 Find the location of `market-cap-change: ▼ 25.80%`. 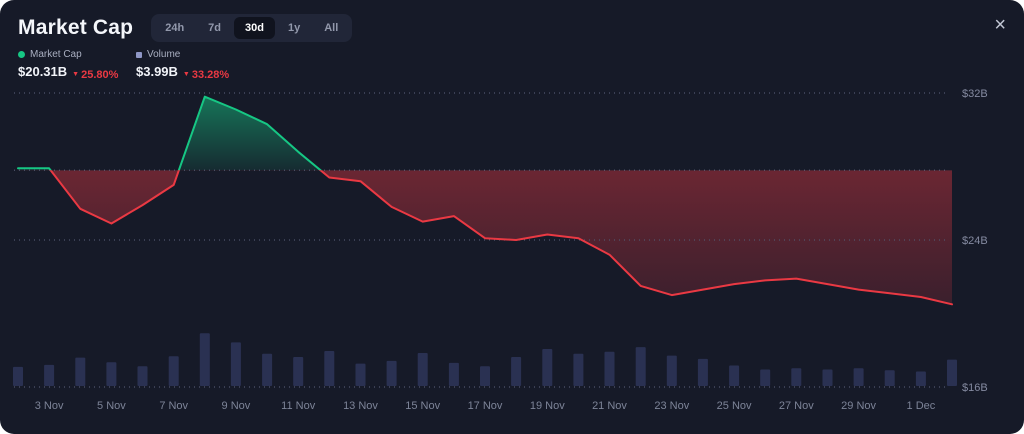

market-cap-change: ▼ 25.80% is located at coordinates (95, 75).